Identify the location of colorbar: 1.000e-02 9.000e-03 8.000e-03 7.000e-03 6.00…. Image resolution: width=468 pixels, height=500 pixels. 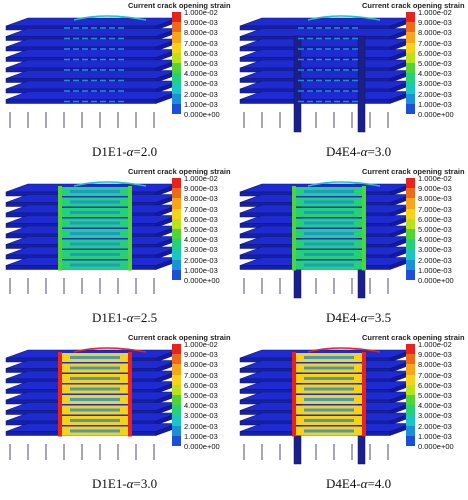
(202, 236).